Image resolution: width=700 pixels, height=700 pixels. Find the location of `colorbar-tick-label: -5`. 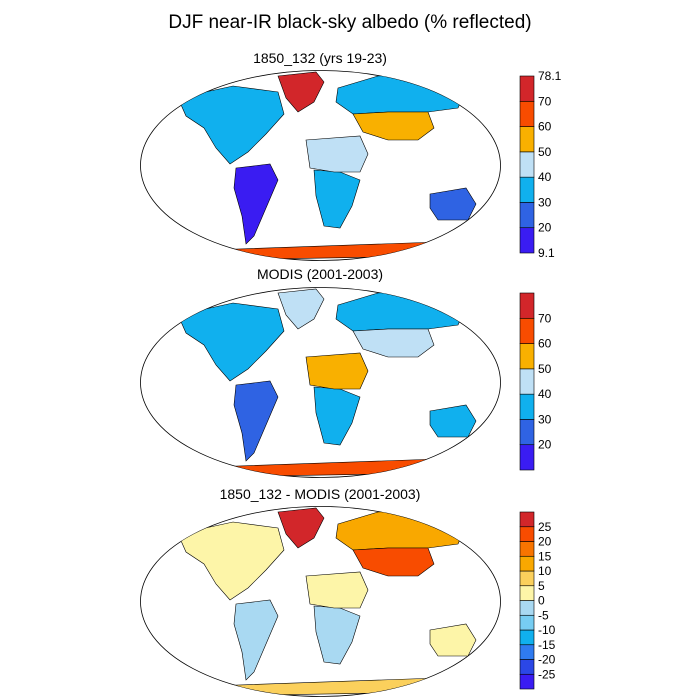

colorbar-tick-label: -5 is located at coordinates (543, 615).